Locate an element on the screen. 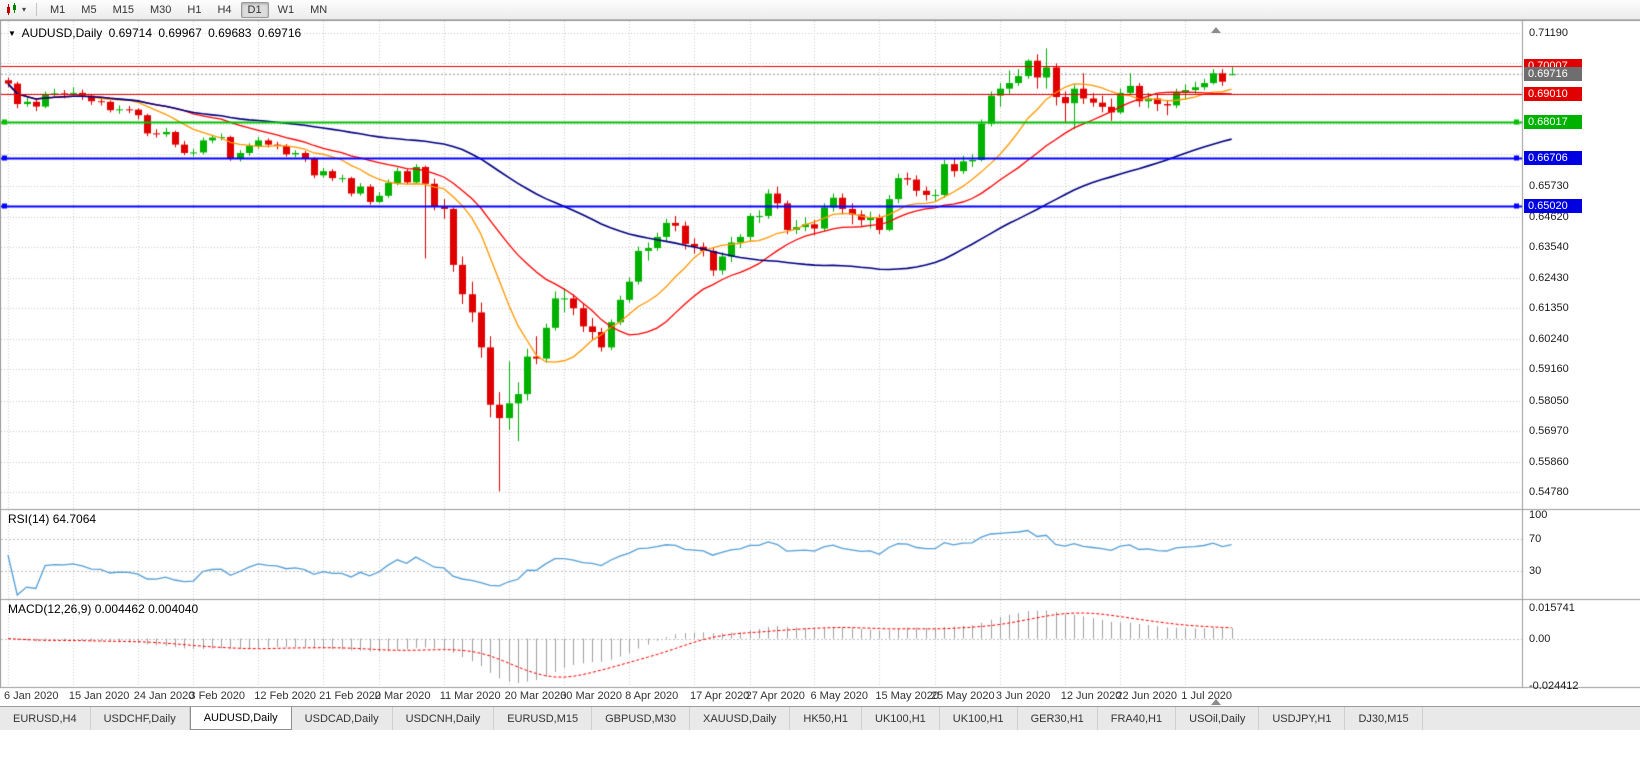 The image size is (1640, 766). chart-tab-audusd-daily: AUDUSD,Daily is located at coordinates (240, 718).